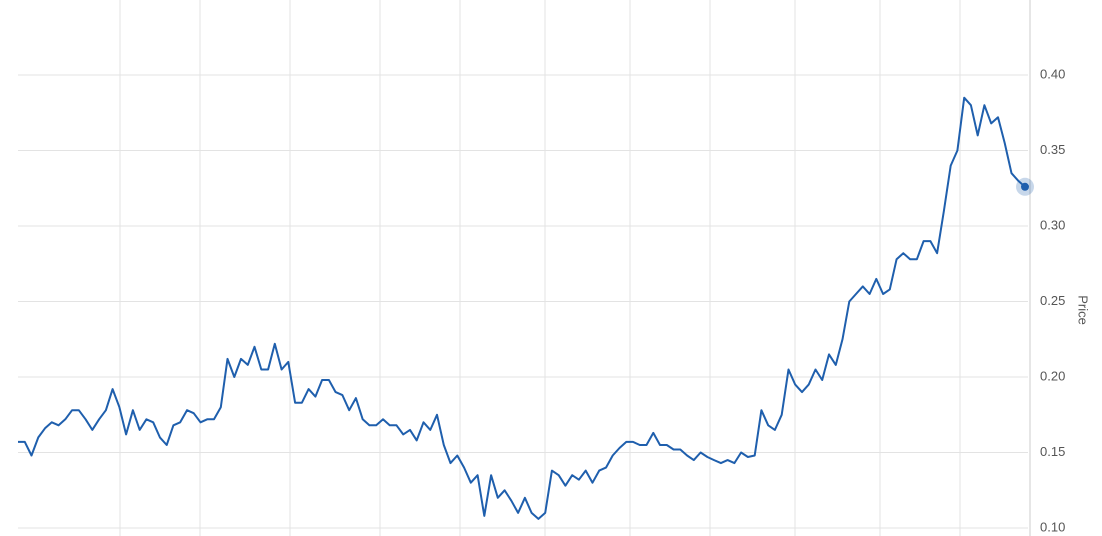 The width and height of the screenshot is (1102, 536). Describe the element at coordinates (1083, 310) in the screenshot. I see `y-axis-label: Price` at that location.